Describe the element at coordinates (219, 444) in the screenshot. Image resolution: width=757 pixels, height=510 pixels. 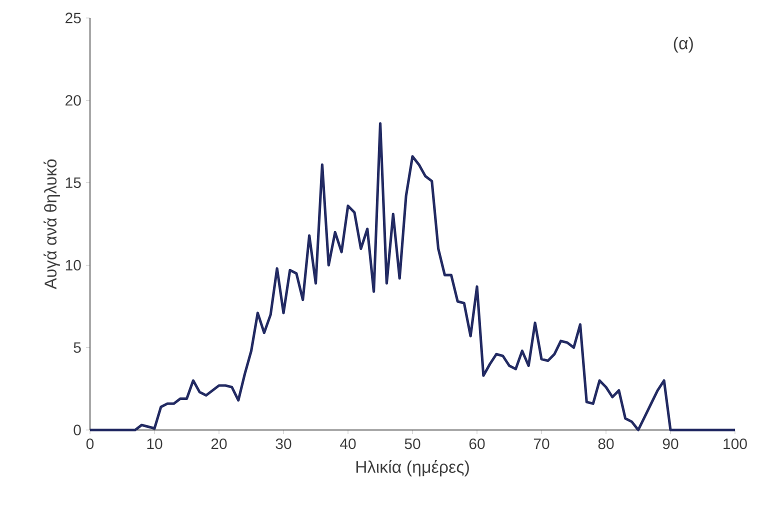
I see `x-tick-label: 20` at that location.